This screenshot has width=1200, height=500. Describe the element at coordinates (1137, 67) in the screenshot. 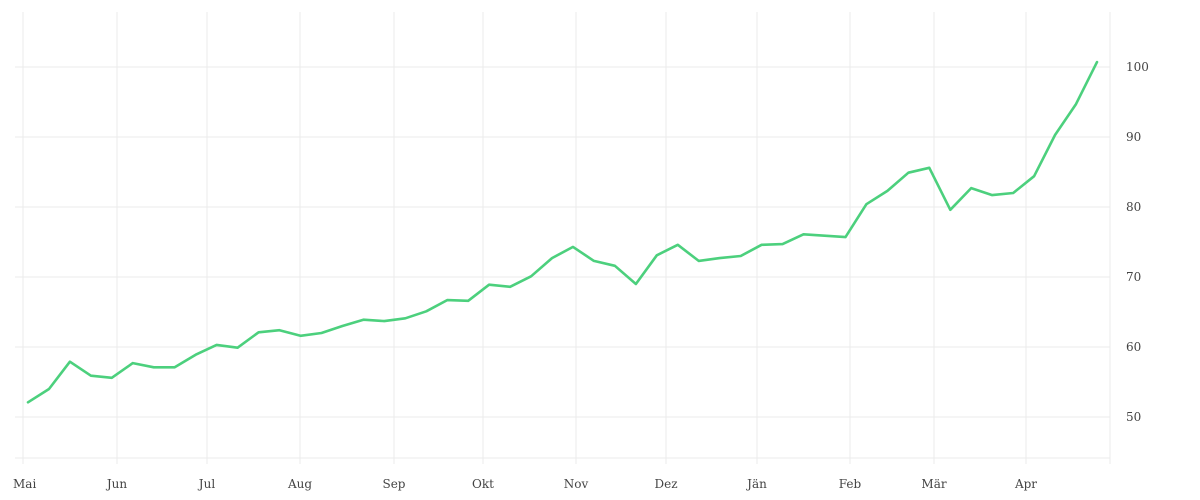

I see `y-tick-label: 100` at that location.